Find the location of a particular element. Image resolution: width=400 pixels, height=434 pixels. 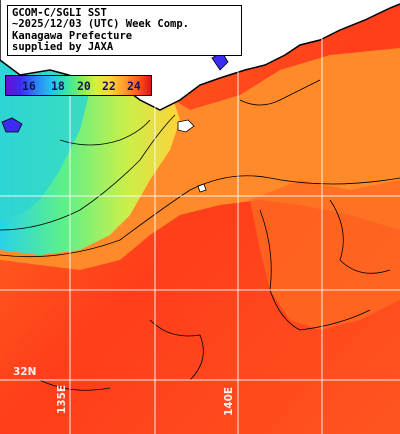

island-small is located at coordinates (186, 126).